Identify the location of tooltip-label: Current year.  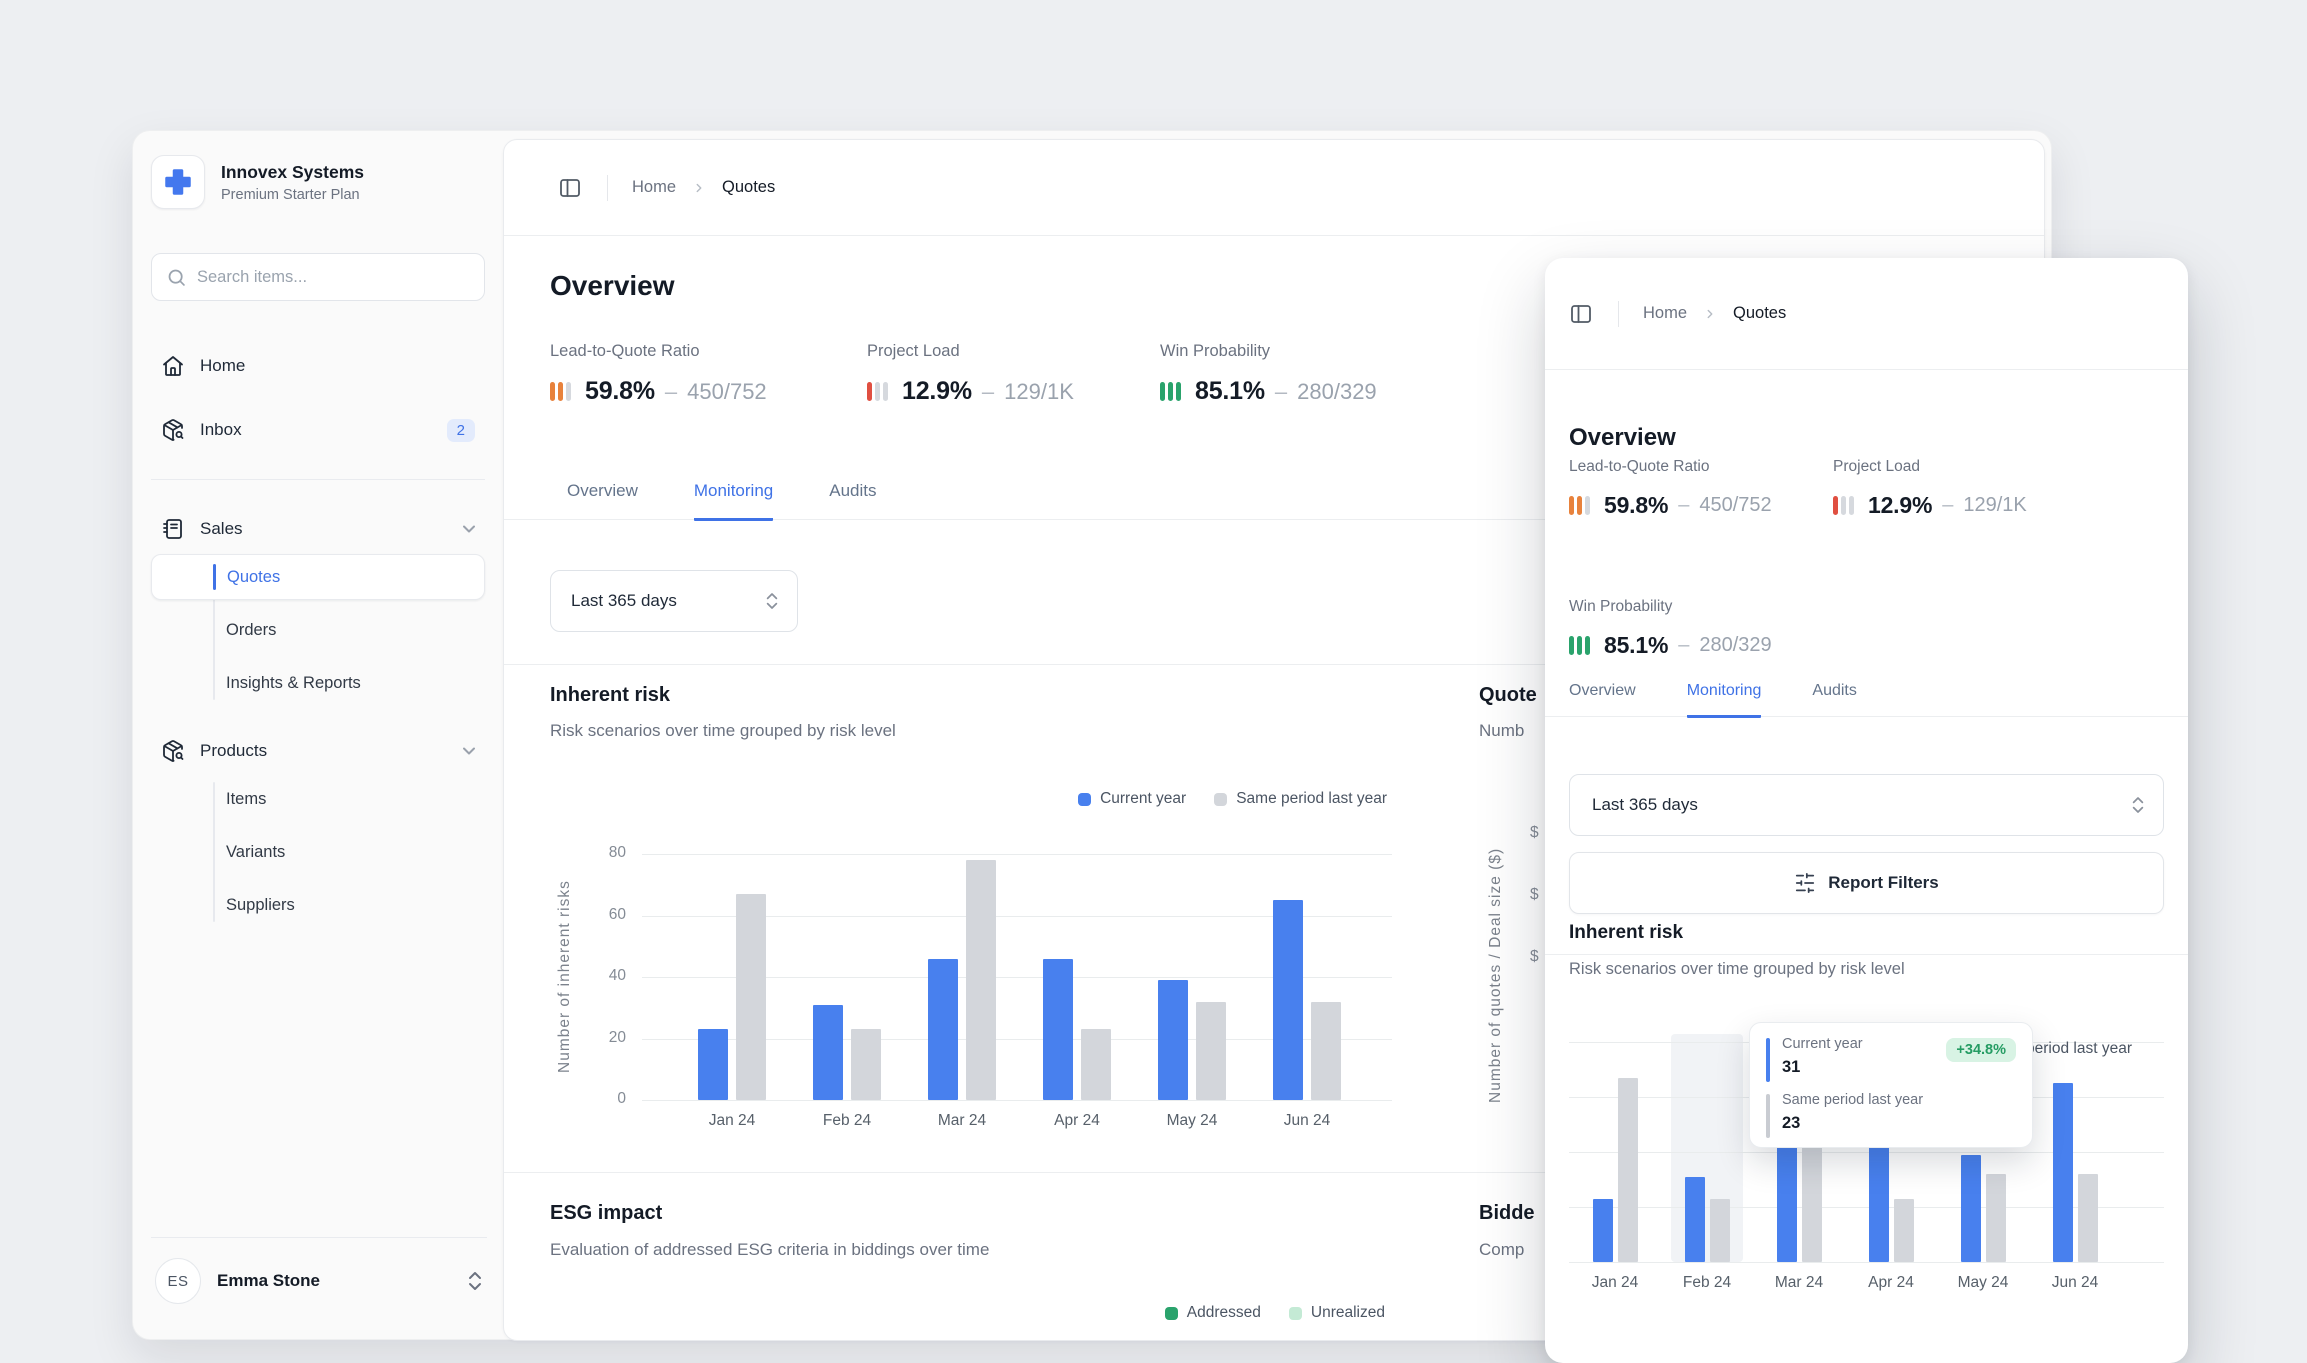
(1822, 1044).